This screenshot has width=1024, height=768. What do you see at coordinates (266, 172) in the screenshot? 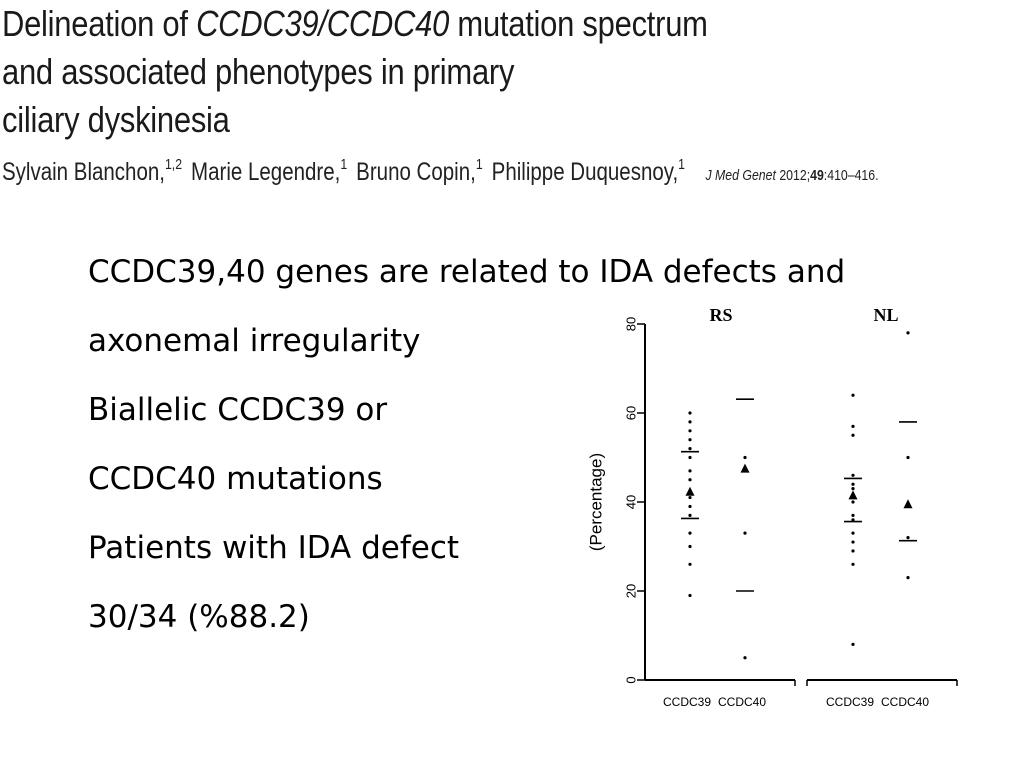
I see `author-name: Marie Legendre,` at bounding box center [266, 172].